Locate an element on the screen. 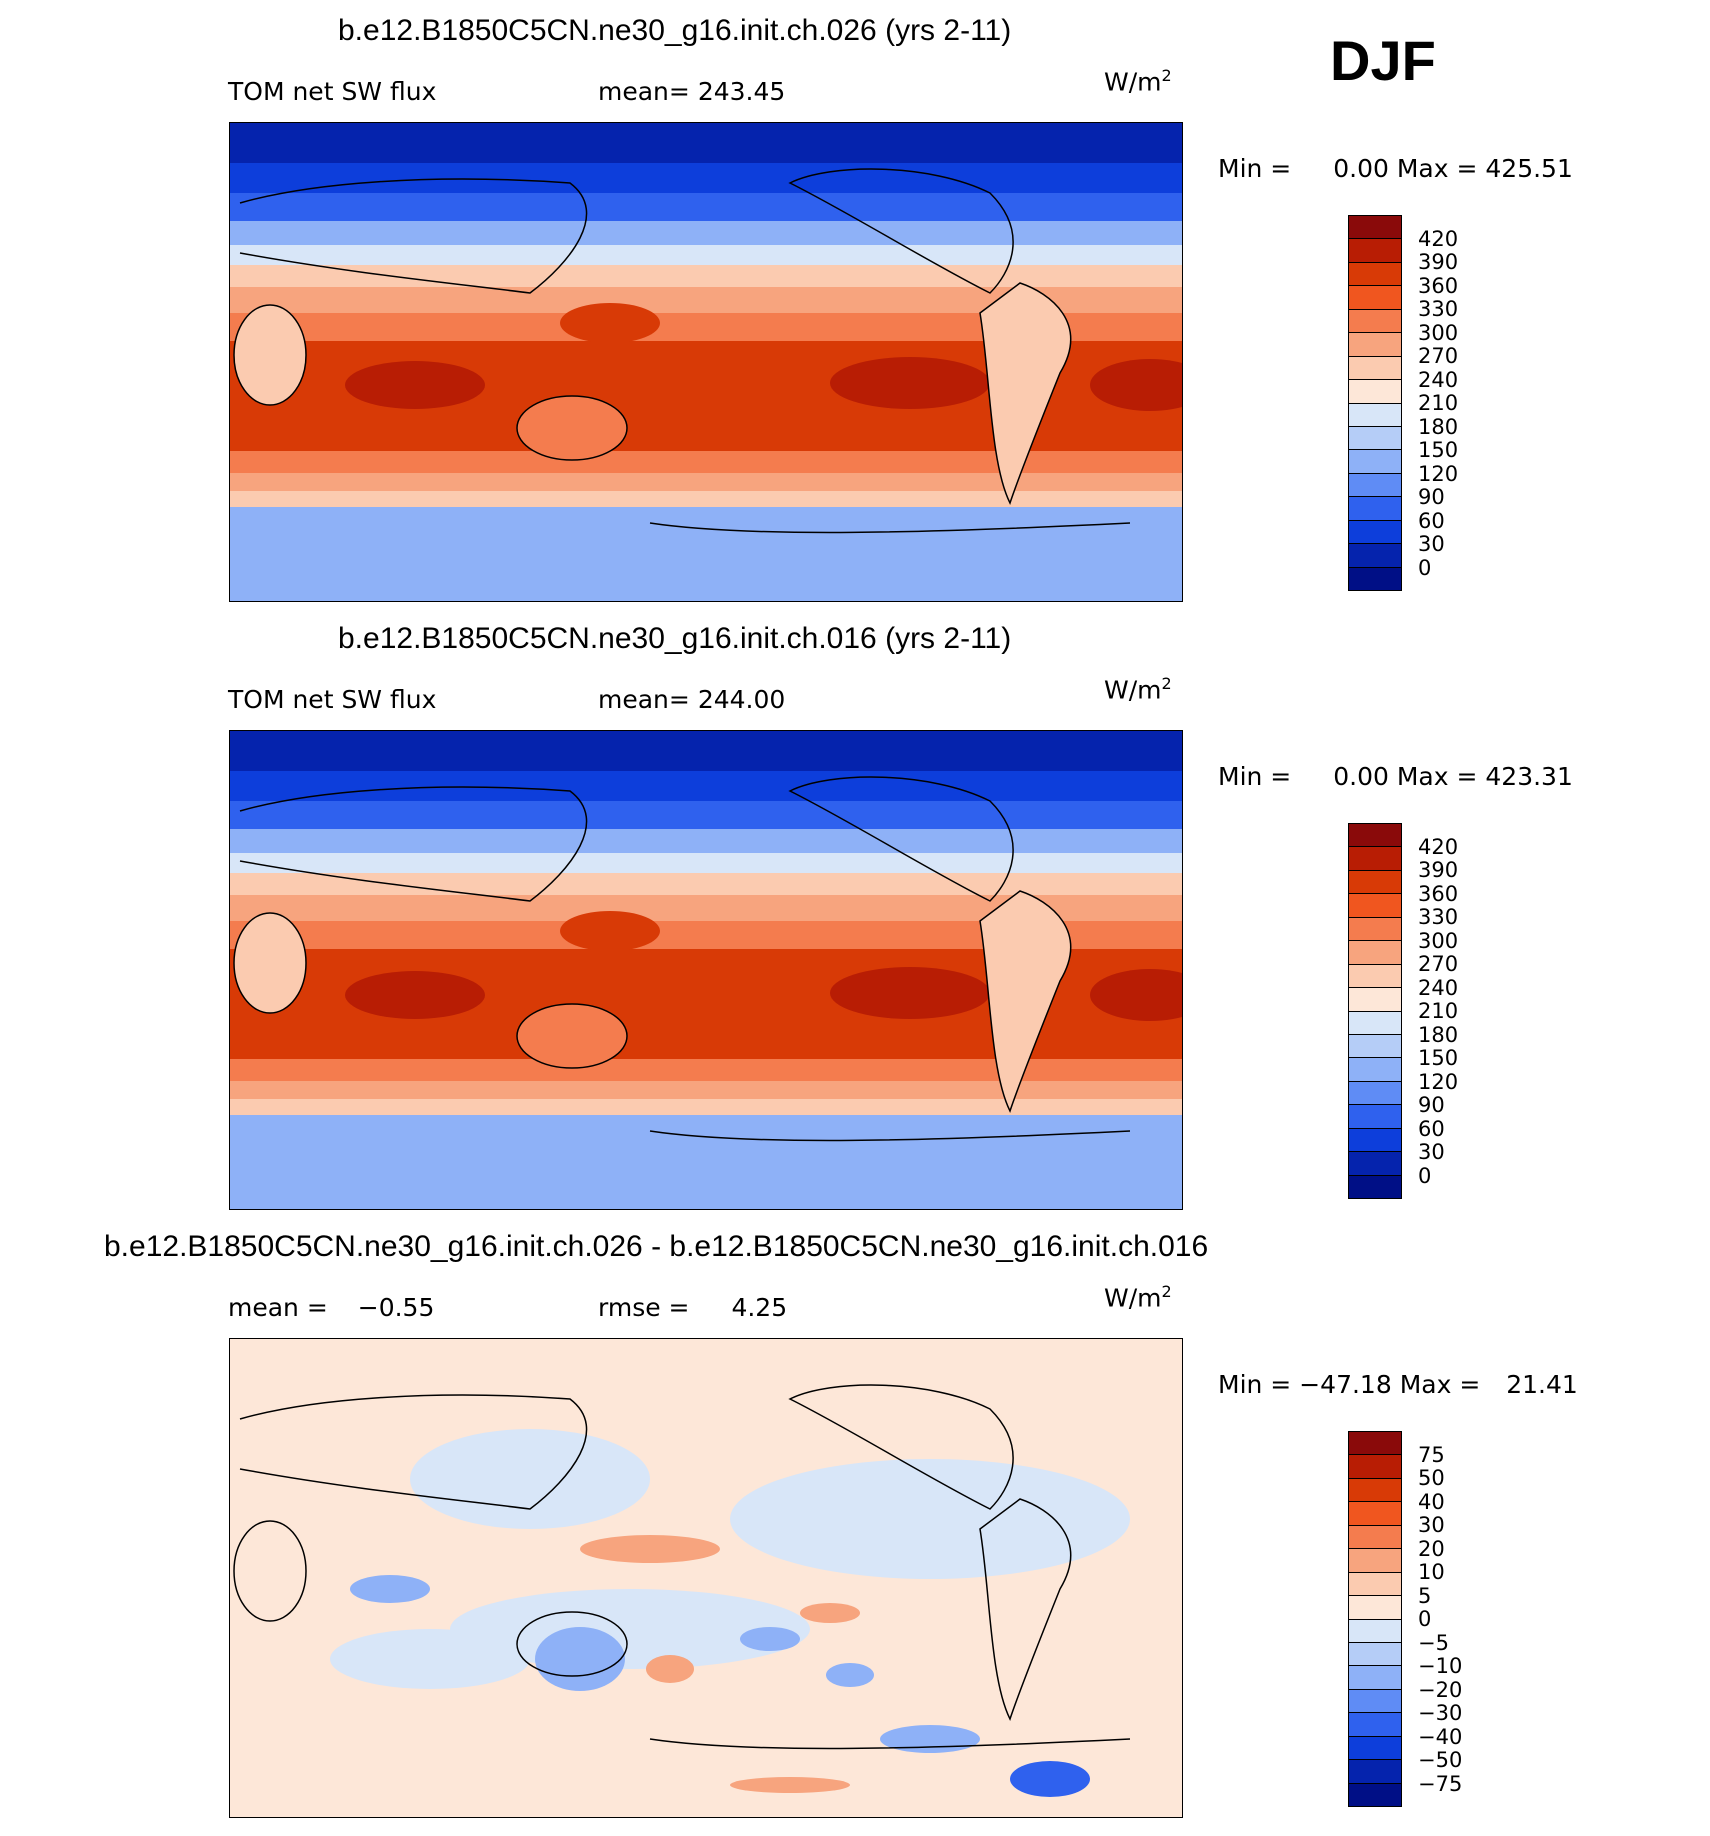 This screenshot has height=1836, width=1710. panel1-mean-label: mean= is located at coordinates (644, 91).